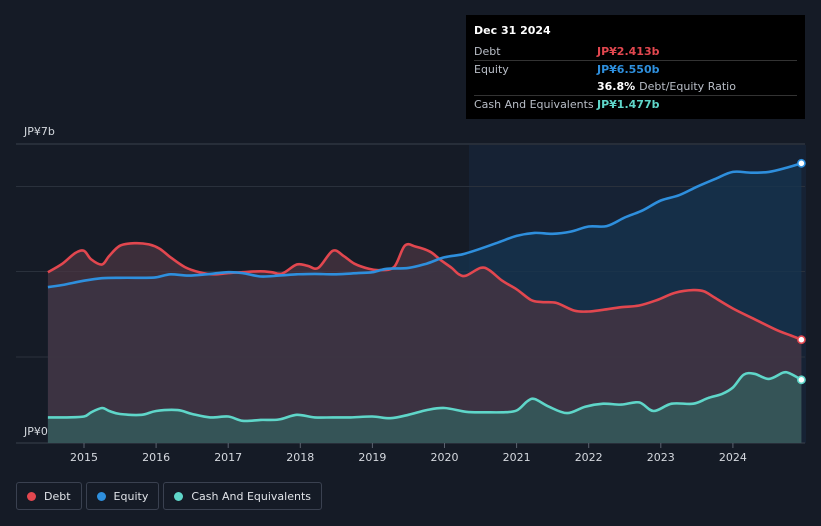 Image resolution: width=821 pixels, height=526 pixels. Describe the element at coordinates (39, 131) in the screenshot. I see `y-top-label: JP¥7b` at that location.